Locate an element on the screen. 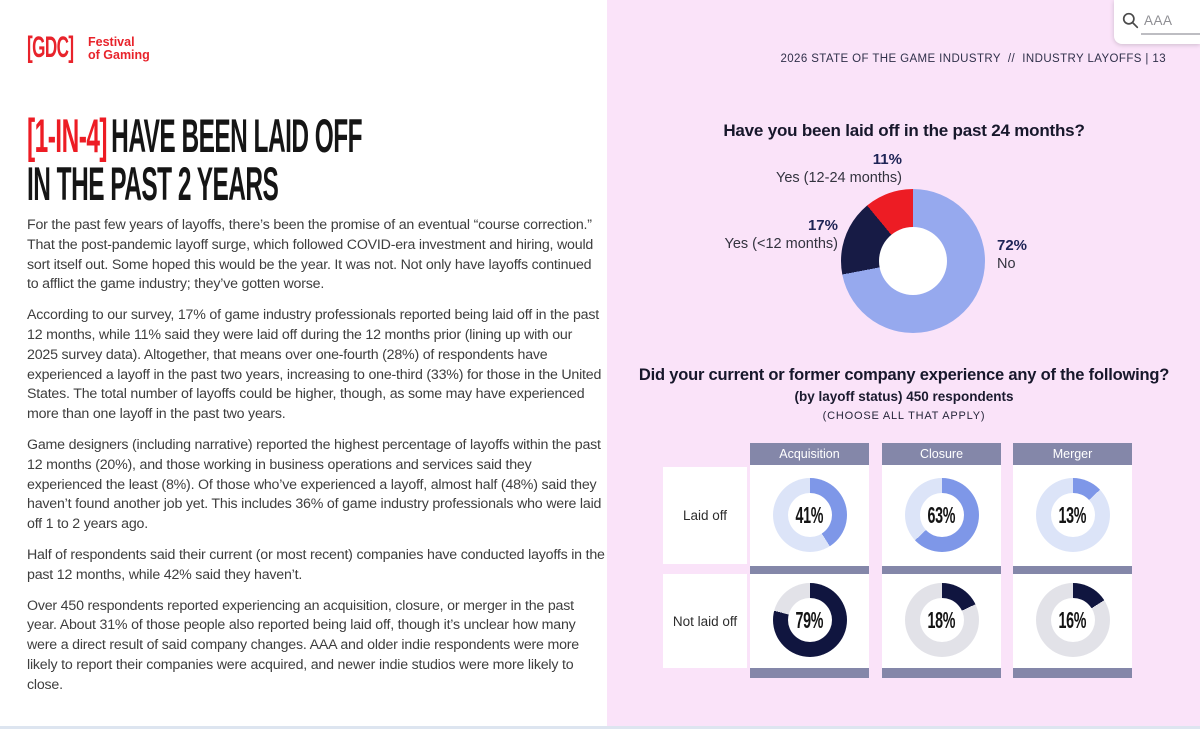 The width and height of the screenshot is (1200, 729). donut-value-no: 72% is located at coordinates (1012, 245).